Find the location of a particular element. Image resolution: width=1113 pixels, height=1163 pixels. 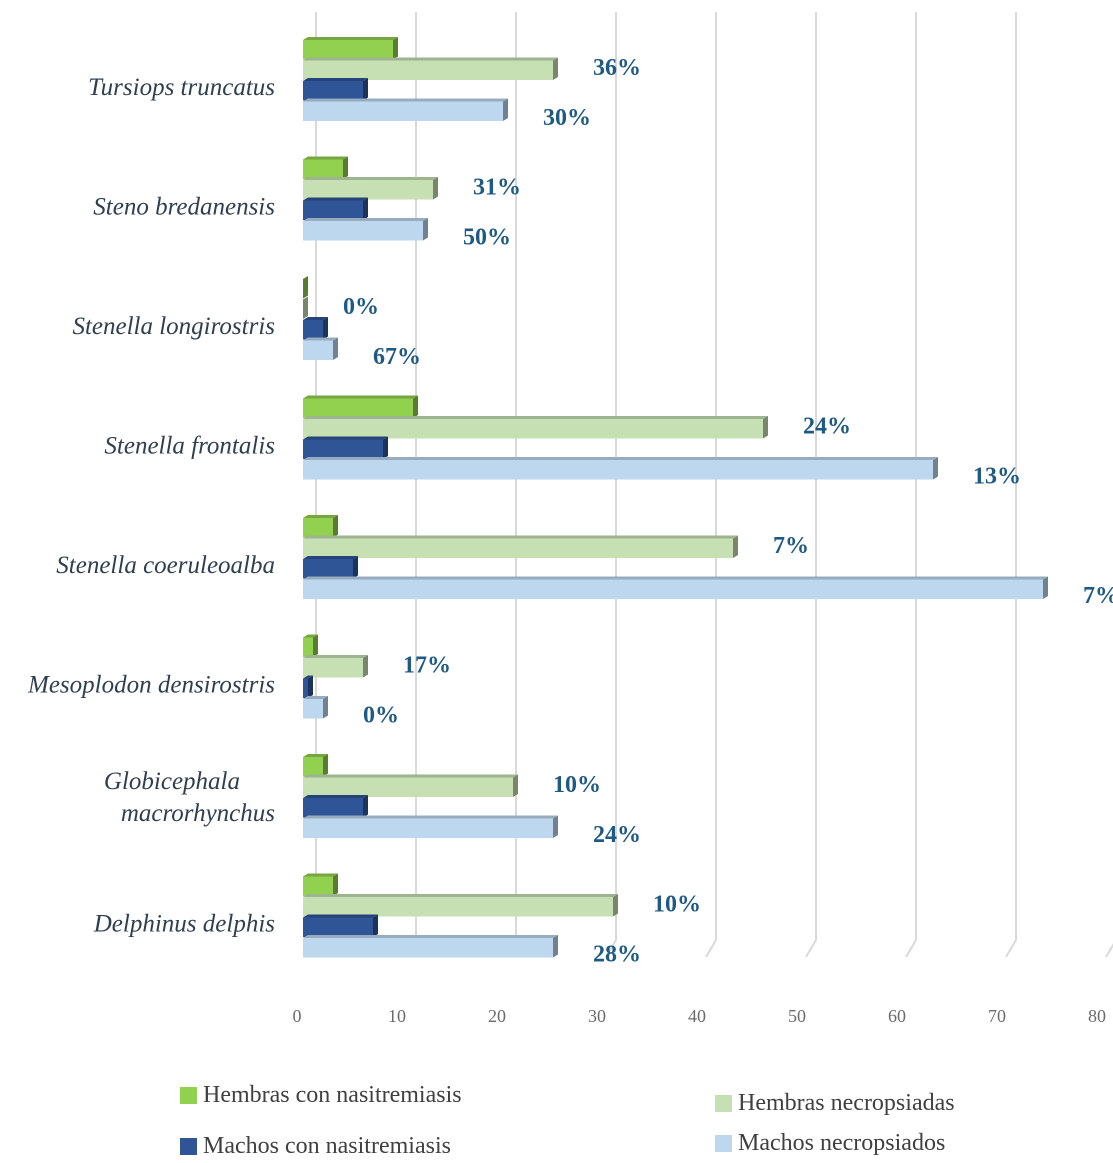

percent-label-machos: 0% is located at coordinates (381, 716).